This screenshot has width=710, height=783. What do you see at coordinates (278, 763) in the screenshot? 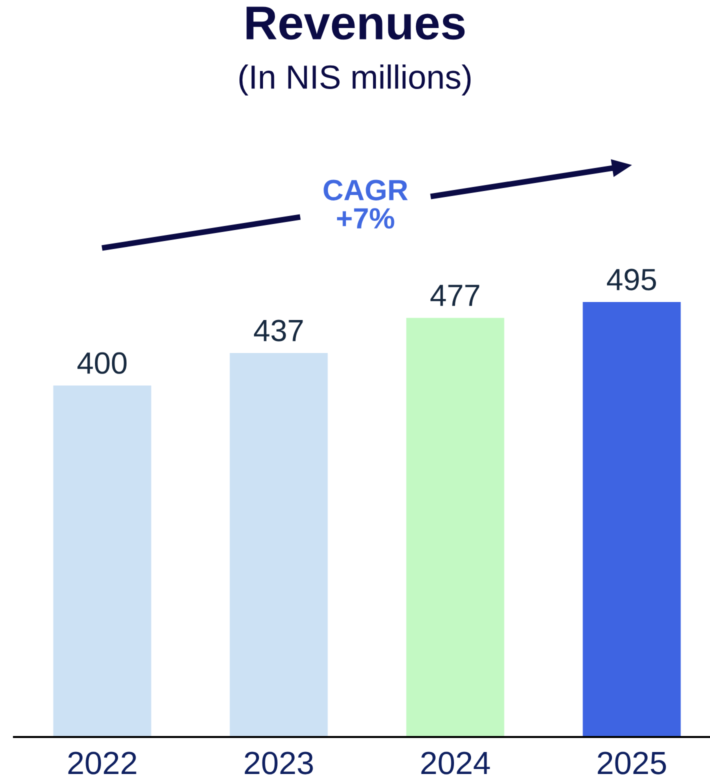
I see `x-tick-label: 2023` at bounding box center [278, 763].